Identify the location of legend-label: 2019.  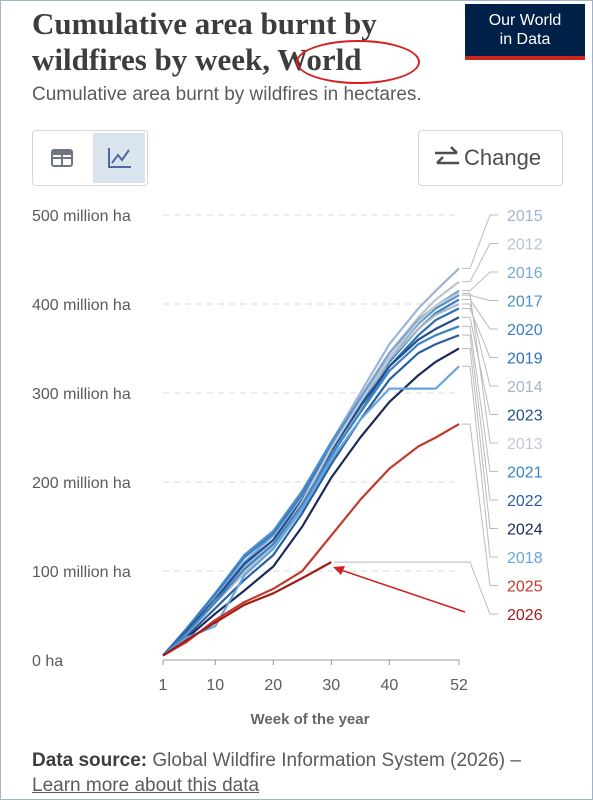
(525, 359).